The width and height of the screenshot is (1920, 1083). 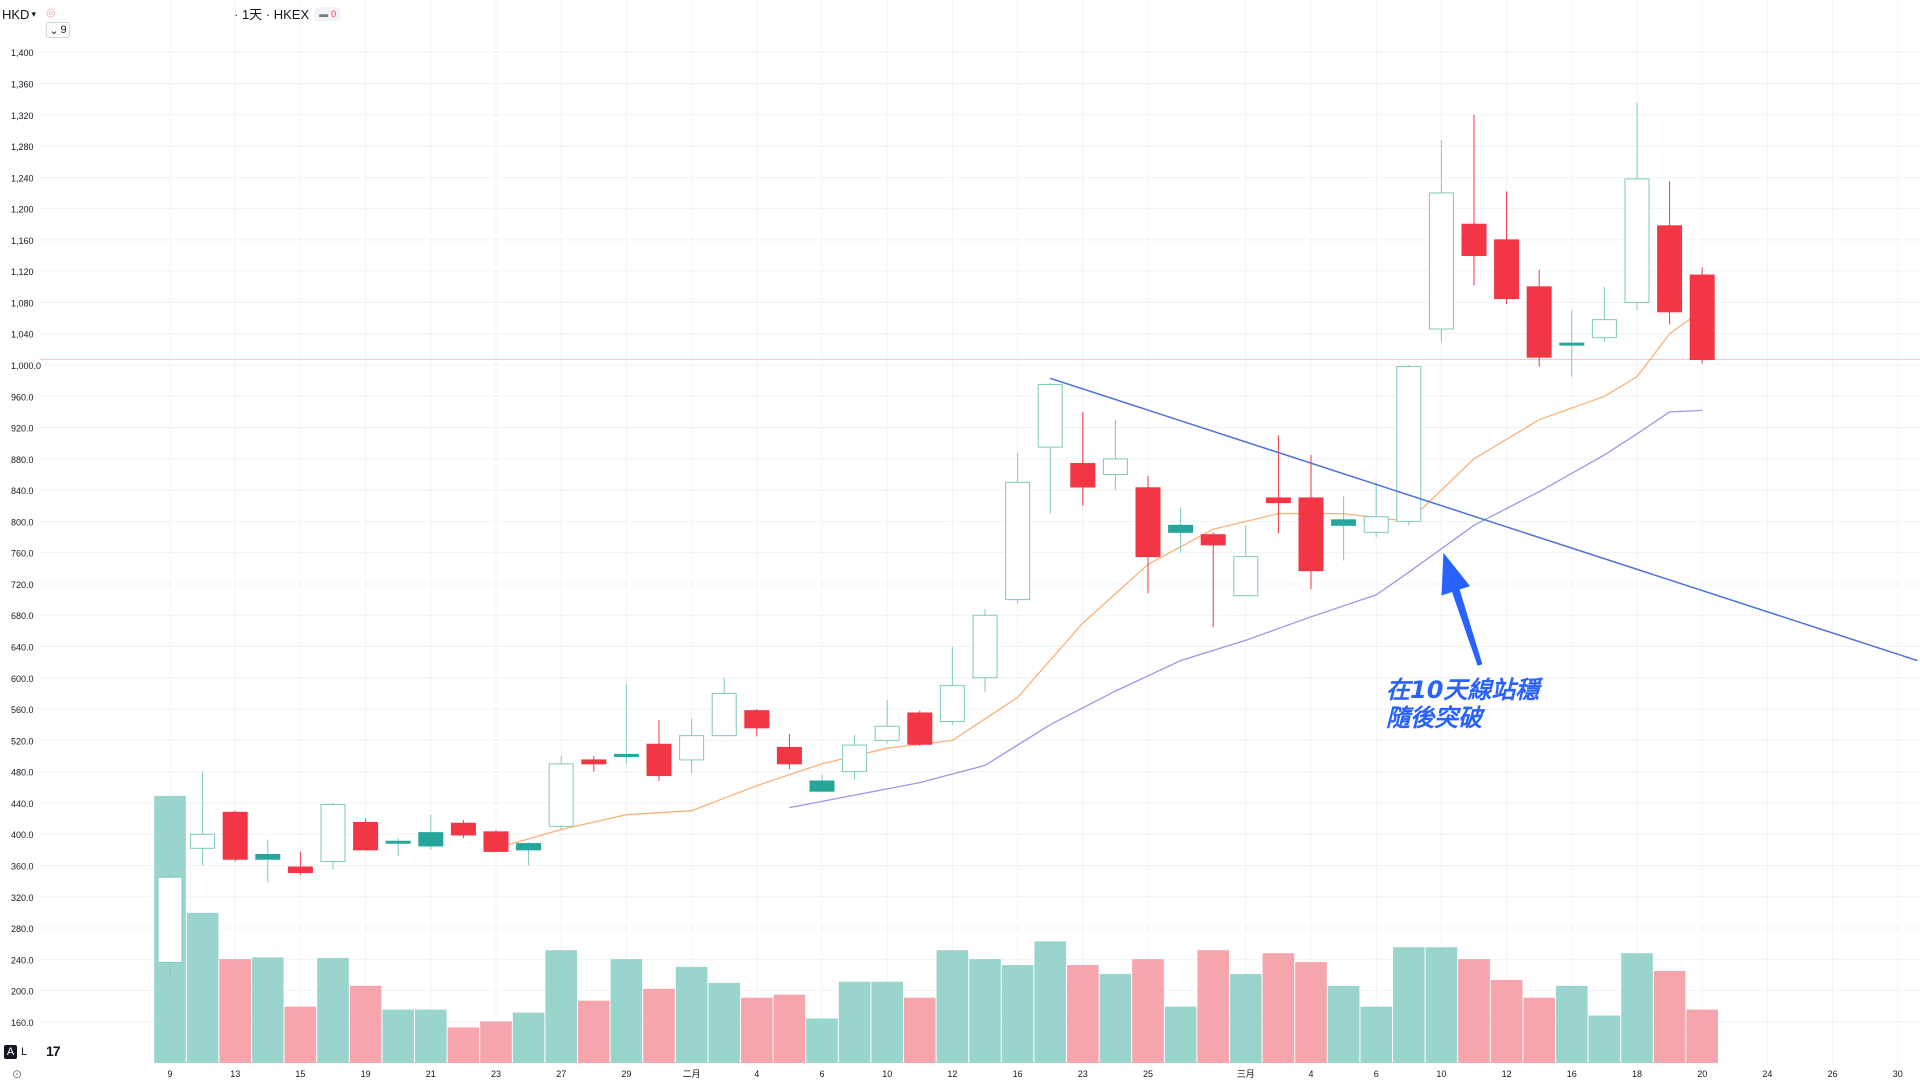 What do you see at coordinates (22, 178) in the screenshot?
I see `y-tick-label: 1,240` at bounding box center [22, 178].